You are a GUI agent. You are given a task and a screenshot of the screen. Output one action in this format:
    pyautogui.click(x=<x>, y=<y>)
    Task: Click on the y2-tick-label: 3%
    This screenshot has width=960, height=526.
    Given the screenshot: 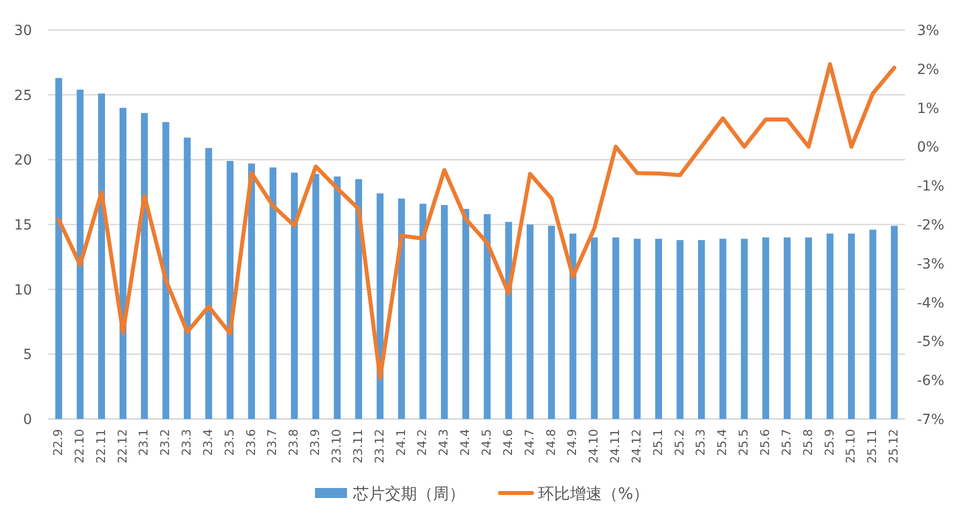 What is the action you would take?
    pyautogui.click(x=928, y=31)
    